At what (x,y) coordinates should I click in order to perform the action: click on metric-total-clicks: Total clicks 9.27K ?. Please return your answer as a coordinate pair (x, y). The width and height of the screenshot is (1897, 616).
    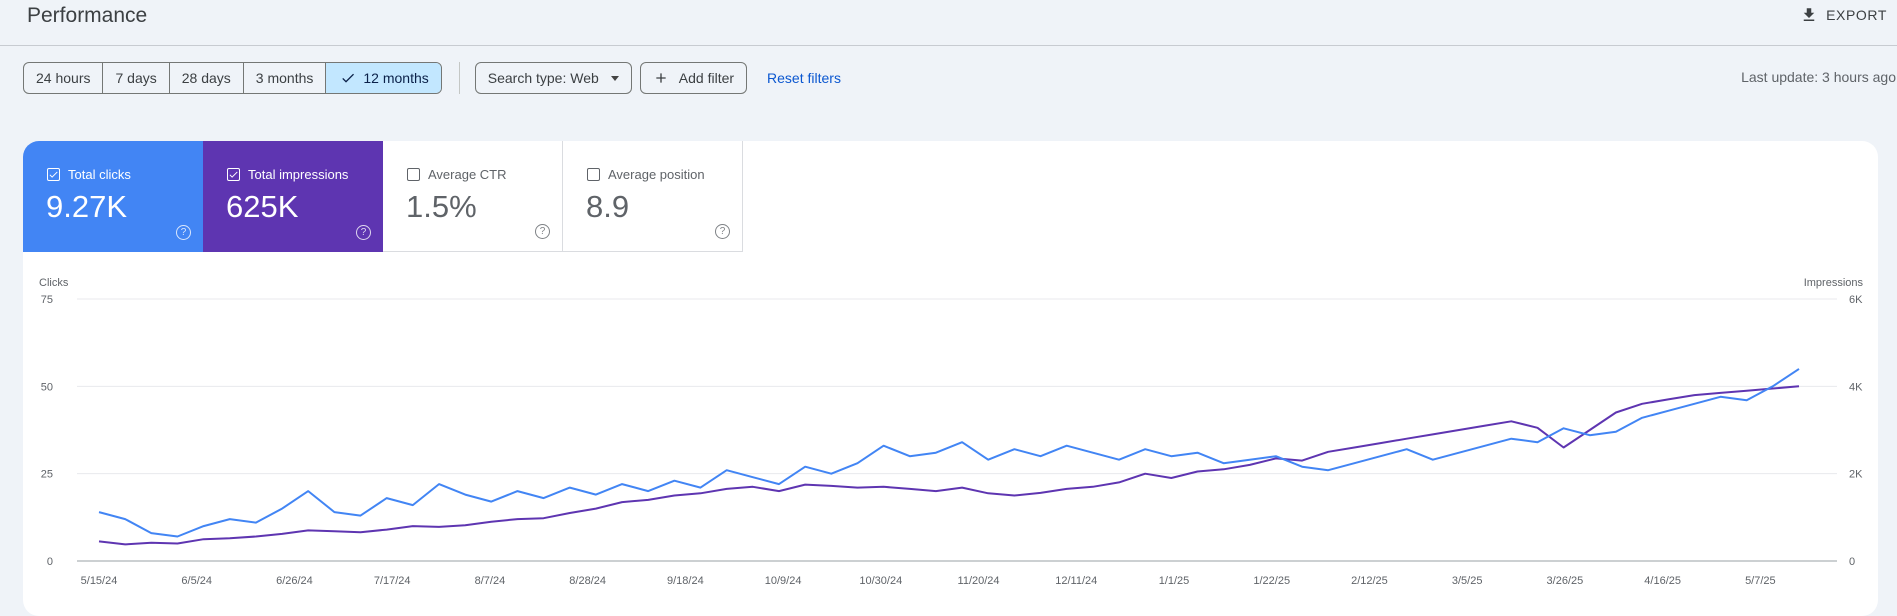
    Looking at the image, I should click on (113, 196).